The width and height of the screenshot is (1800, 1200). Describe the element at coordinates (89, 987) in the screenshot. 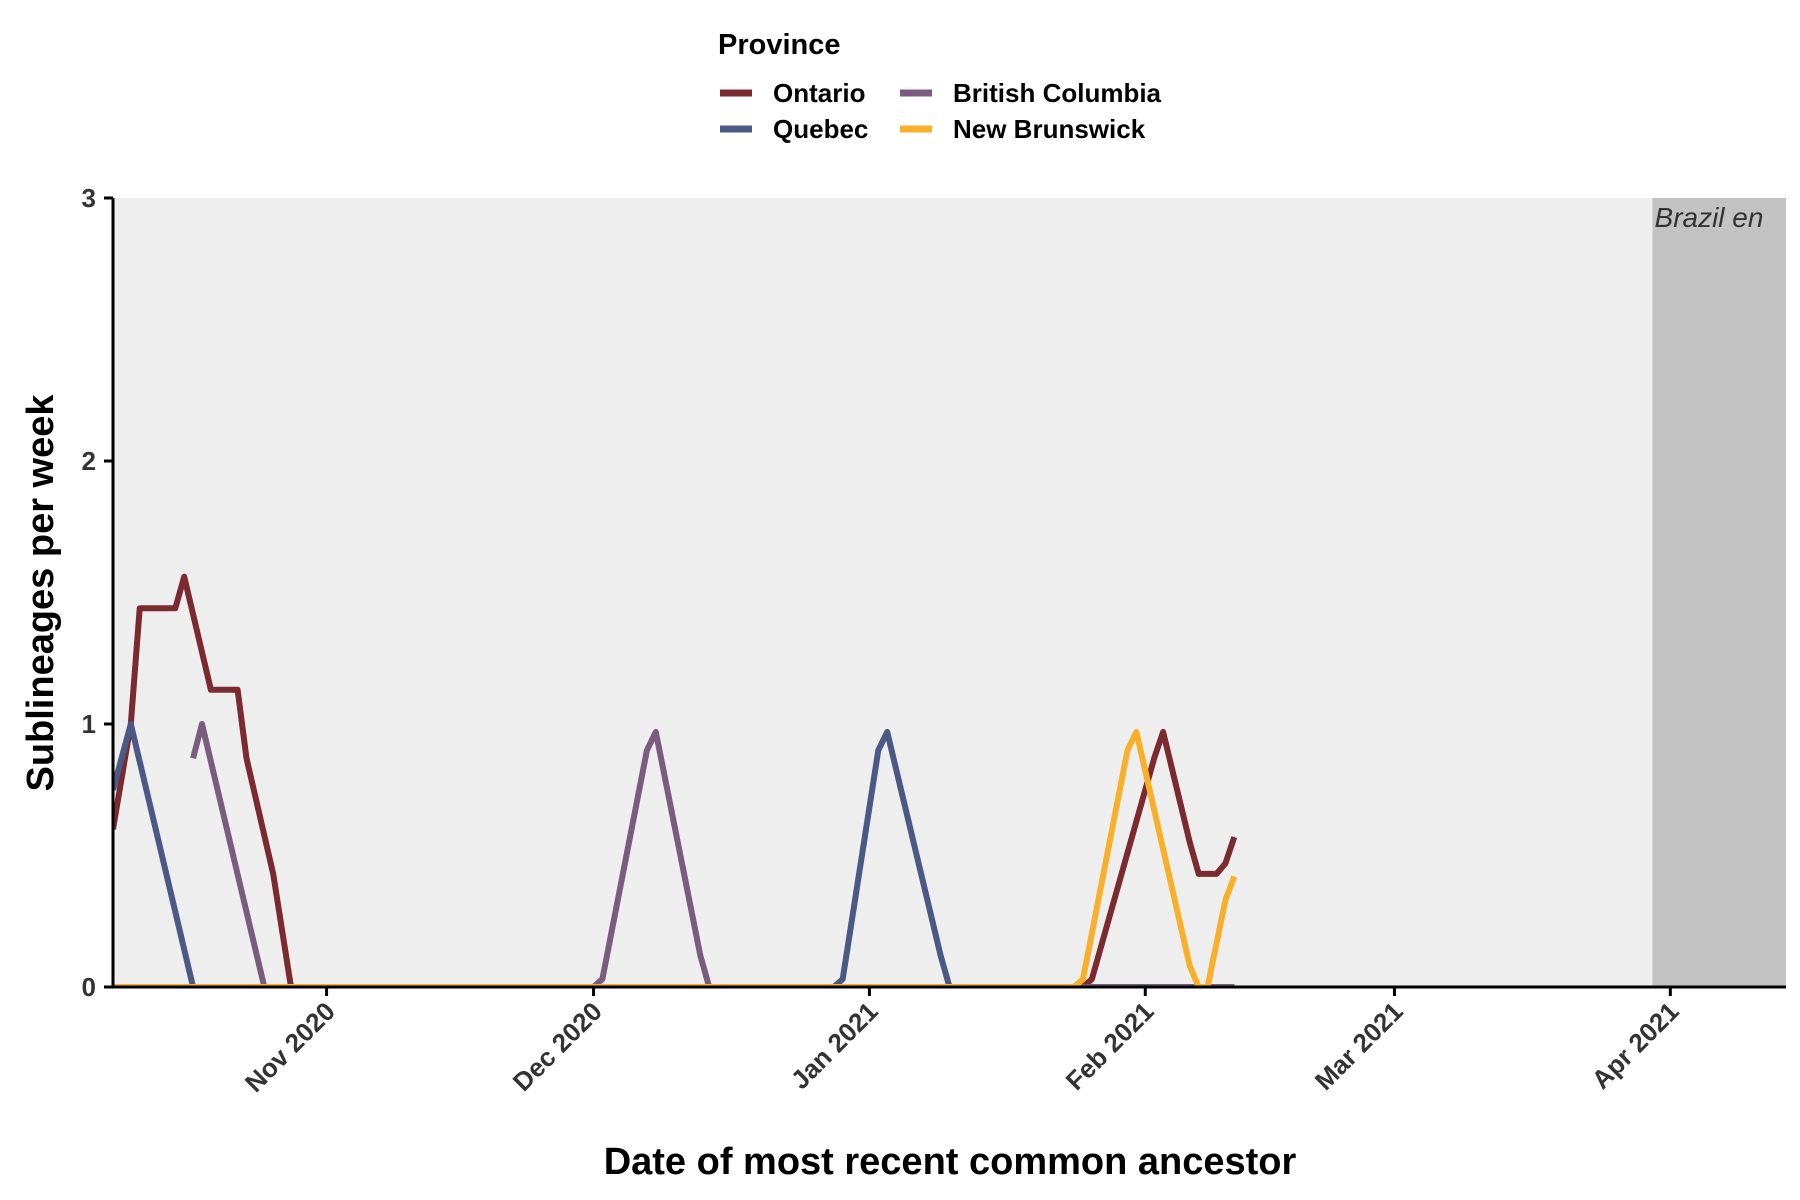

I see `y-tick-label: 0` at that location.